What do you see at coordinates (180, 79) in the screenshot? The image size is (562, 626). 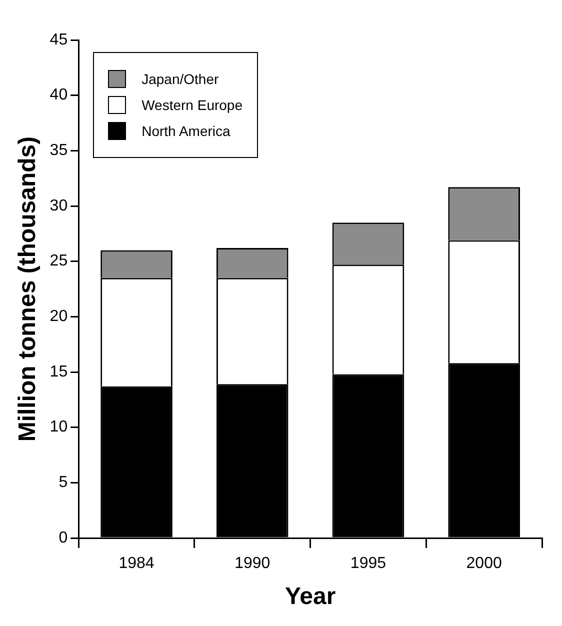 I see `legend-label: Japan/Other` at bounding box center [180, 79].